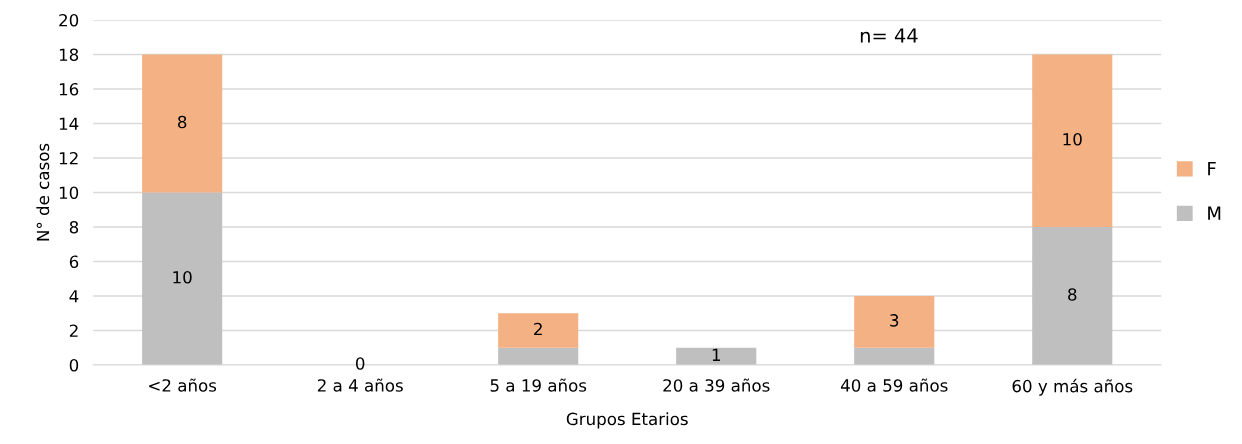  What do you see at coordinates (69, 193) in the screenshot?
I see `y-tick-label: 10` at bounding box center [69, 193].